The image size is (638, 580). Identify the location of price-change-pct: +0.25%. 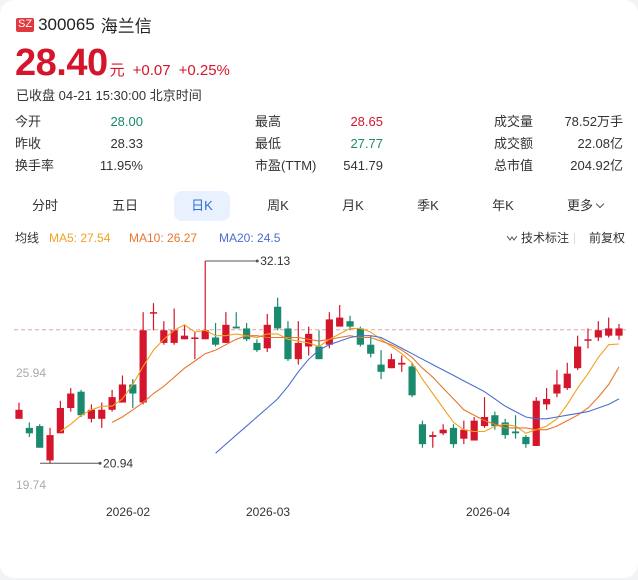
(204, 70).